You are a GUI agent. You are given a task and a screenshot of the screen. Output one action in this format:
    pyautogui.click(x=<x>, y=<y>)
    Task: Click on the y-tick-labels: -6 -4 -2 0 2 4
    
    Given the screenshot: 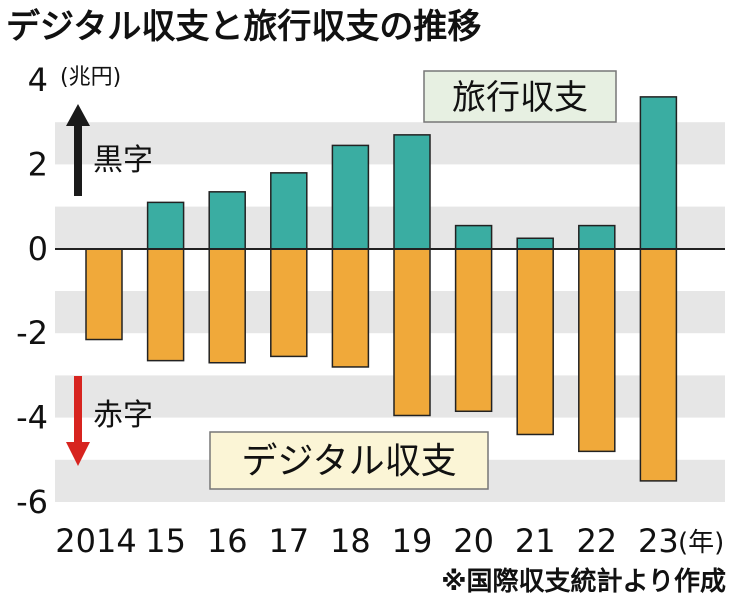 What is the action you would take?
    pyautogui.click(x=32, y=291)
    